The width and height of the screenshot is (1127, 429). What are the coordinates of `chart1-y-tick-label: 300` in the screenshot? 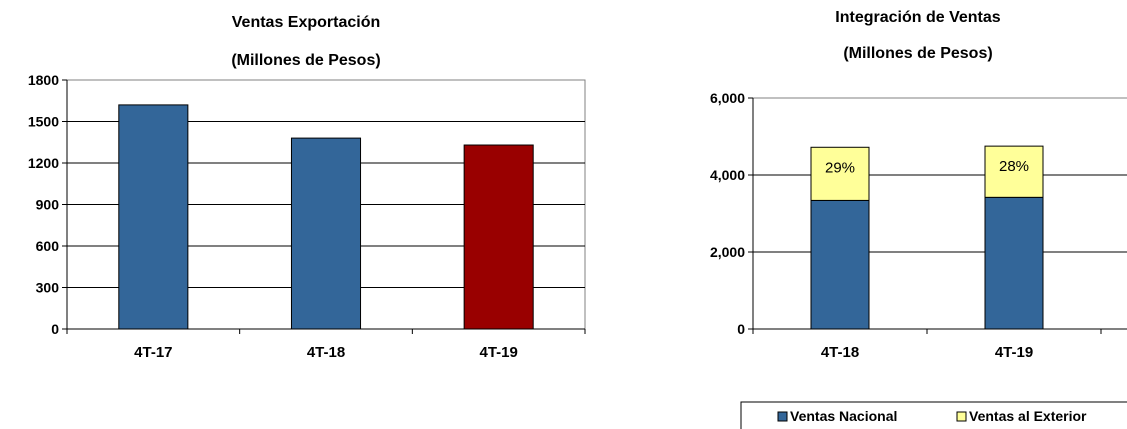 It's located at (48, 288).